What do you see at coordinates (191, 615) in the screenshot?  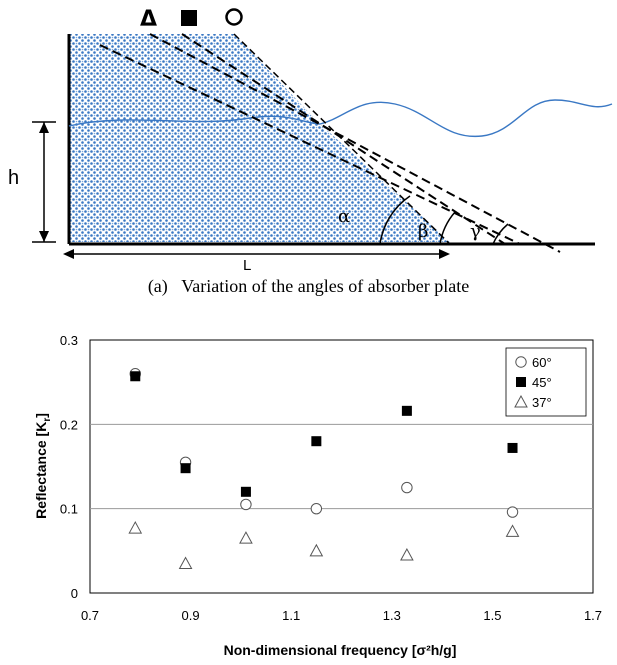 I see `x-tick-label: 0.9` at bounding box center [191, 615].